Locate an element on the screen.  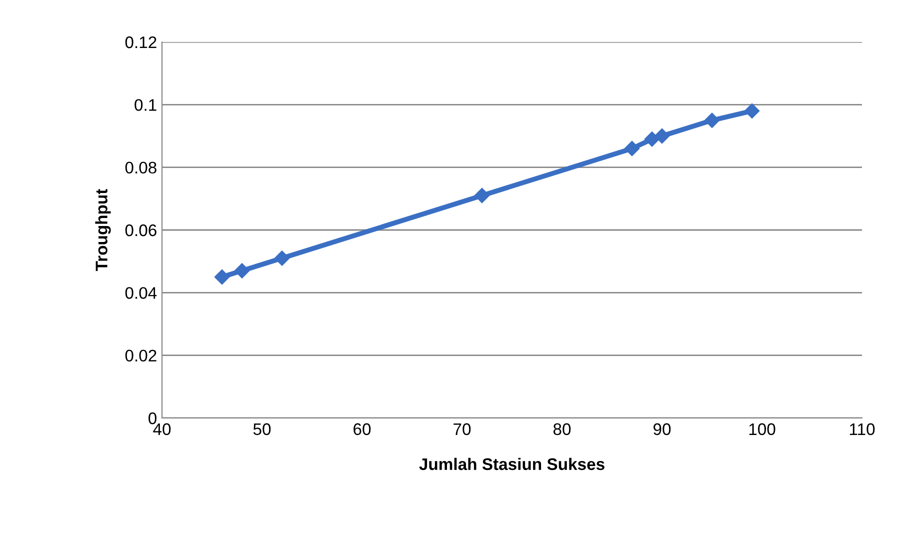
x-tick-label: 50 is located at coordinates (262, 429).